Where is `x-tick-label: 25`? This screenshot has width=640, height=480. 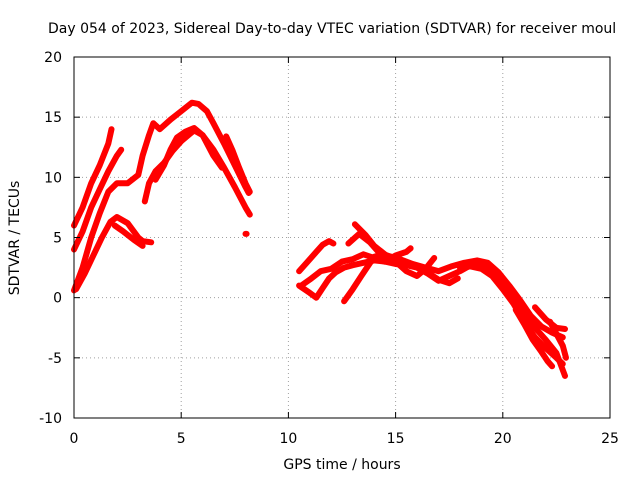
x-tick-label: 25 is located at coordinates (610, 439).